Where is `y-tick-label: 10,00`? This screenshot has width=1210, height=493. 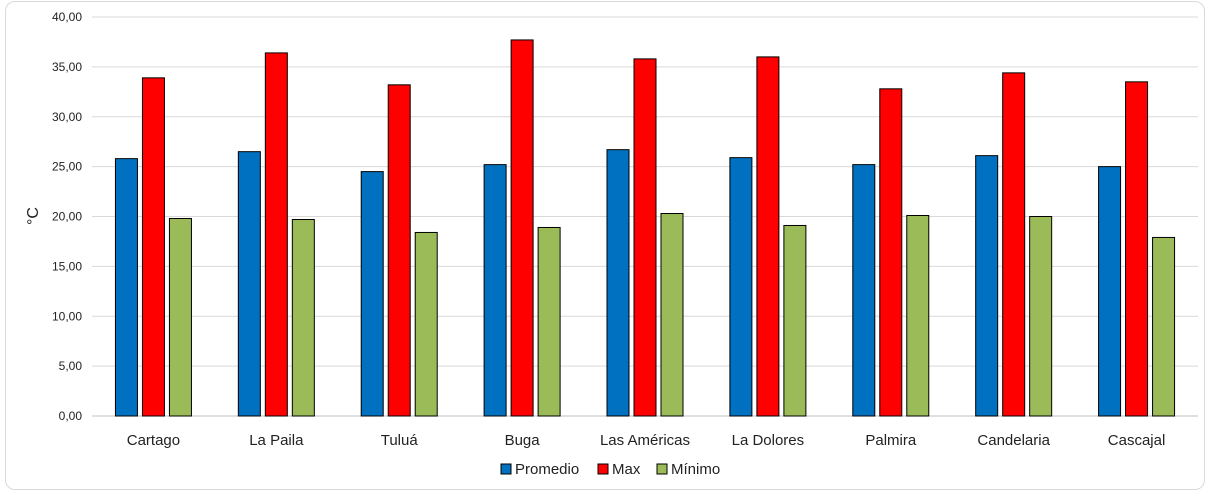 y-tick-label: 10,00 is located at coordinates (67, 316).